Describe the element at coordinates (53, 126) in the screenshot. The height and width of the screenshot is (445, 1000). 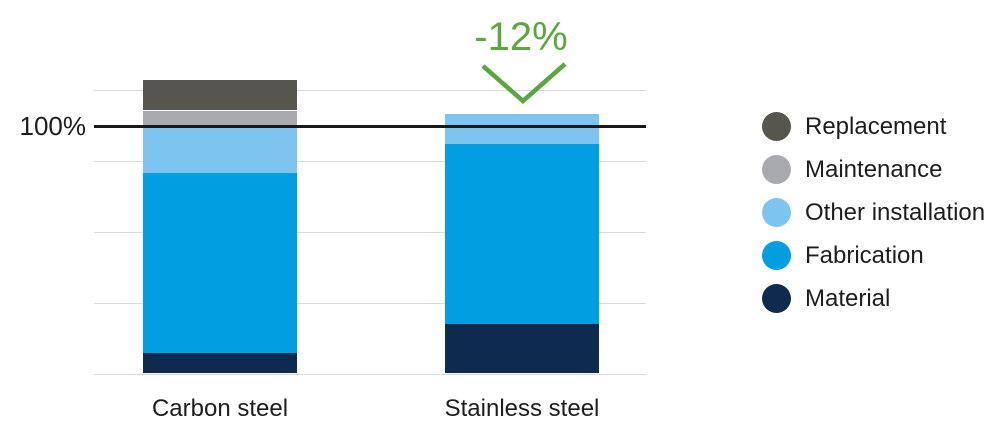
I see `reference-line-label: 100%` at that location.